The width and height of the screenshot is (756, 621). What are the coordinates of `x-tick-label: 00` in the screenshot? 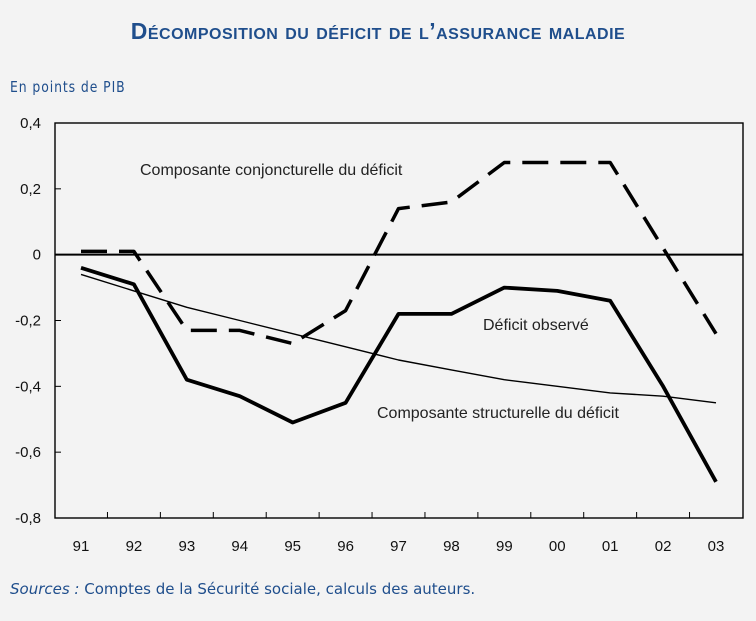 It's located at (557, 546).